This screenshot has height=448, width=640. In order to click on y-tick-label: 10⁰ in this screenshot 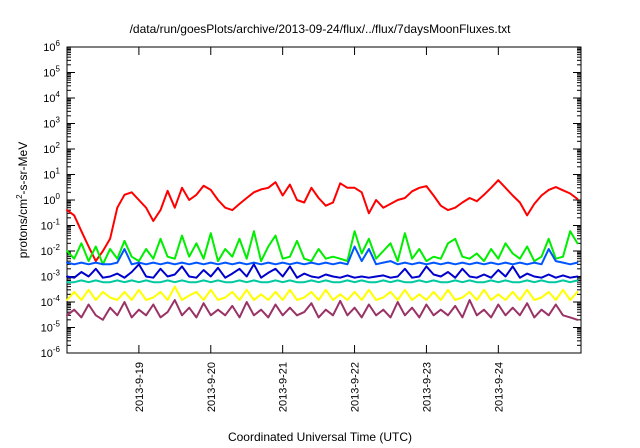, I will do `click(51, 199)`.